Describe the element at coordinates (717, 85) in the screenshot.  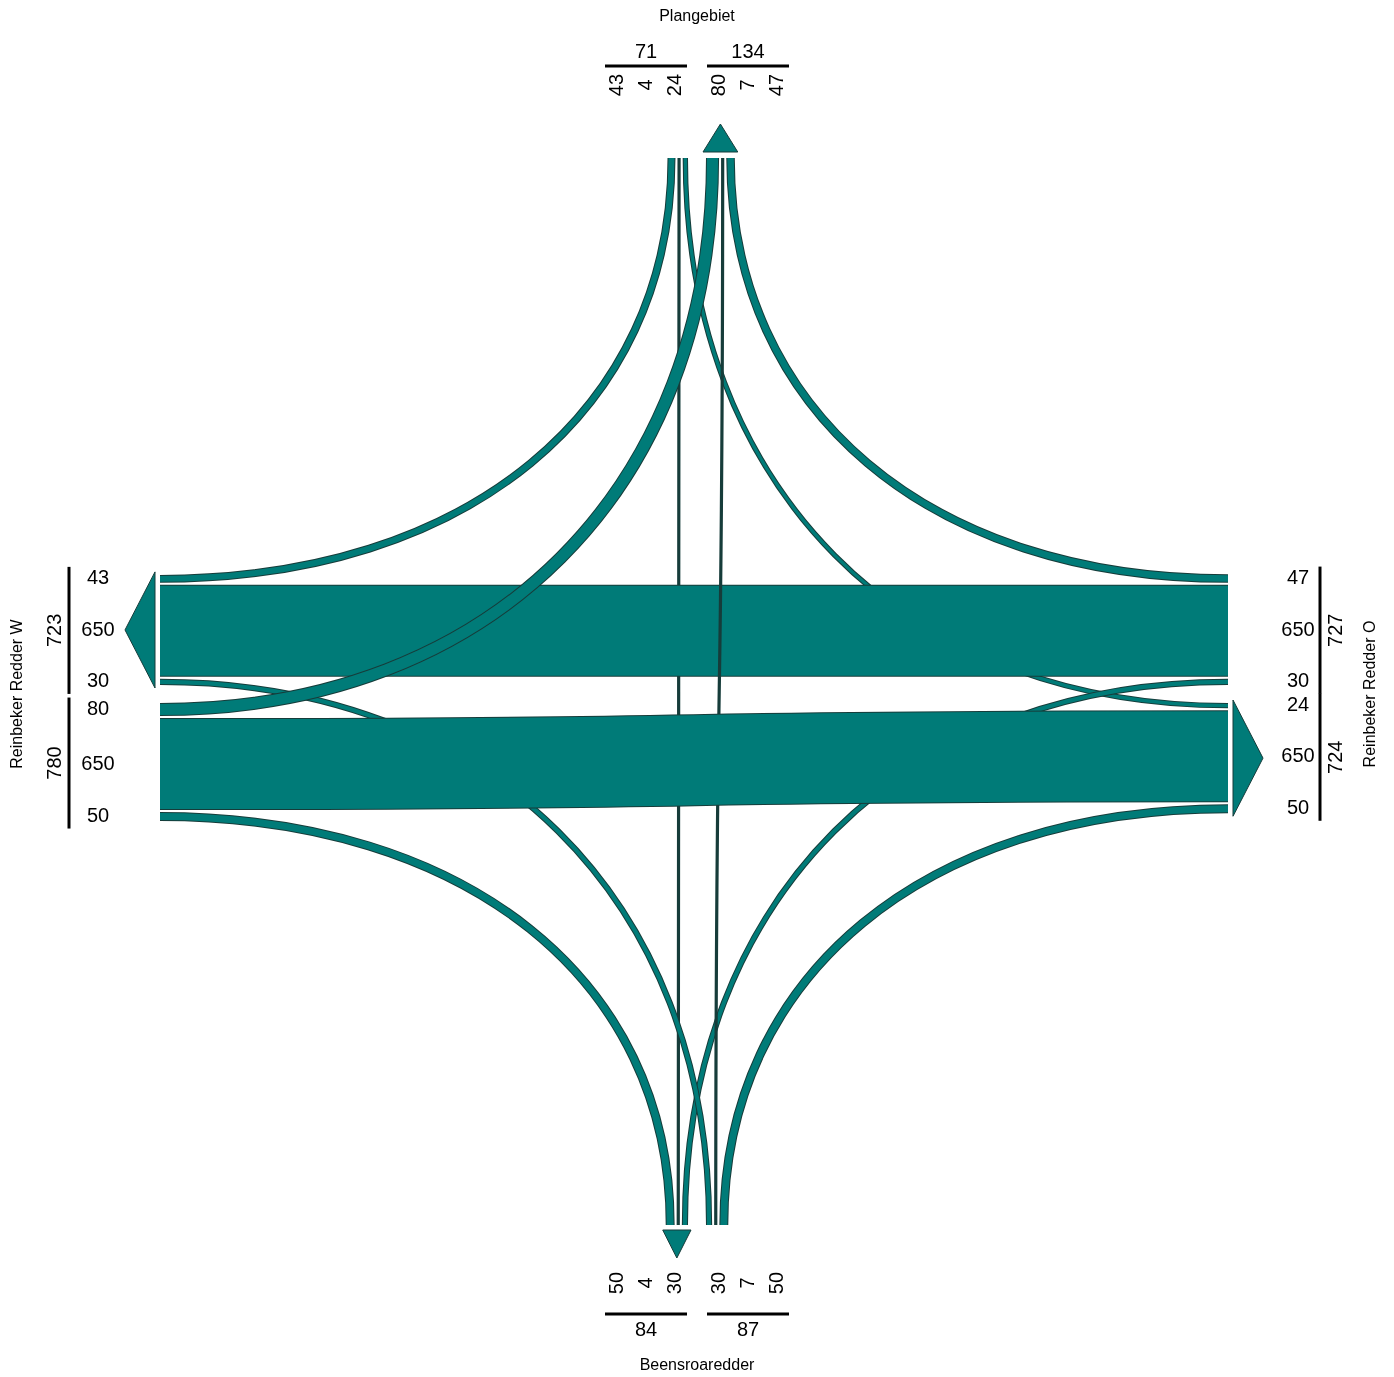
I see `data-label: 80` at that location.